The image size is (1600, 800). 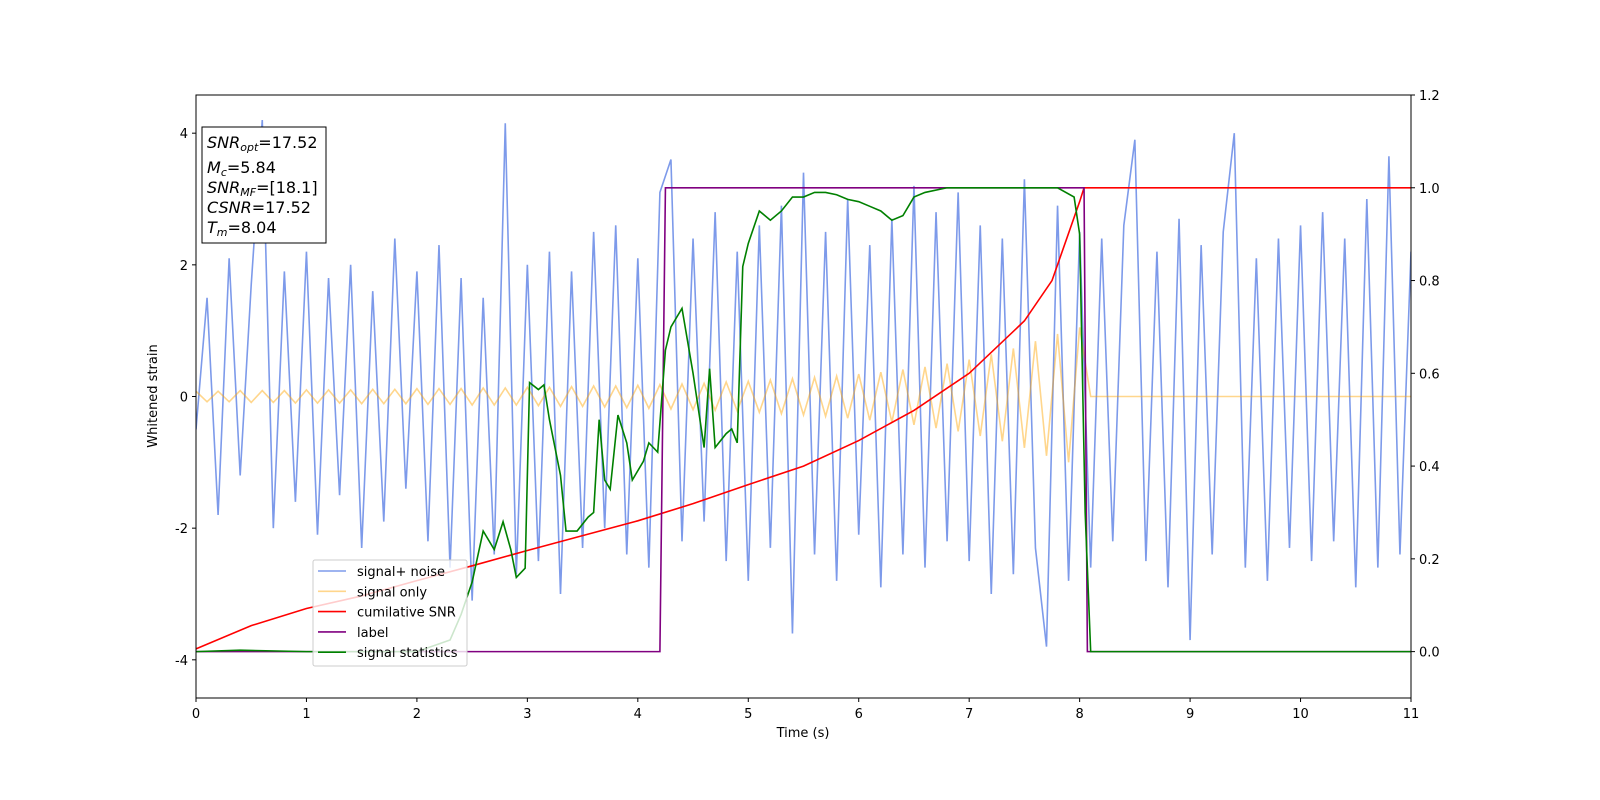 I want to click on x-tick-label: 4, so click(x=638, y=714).